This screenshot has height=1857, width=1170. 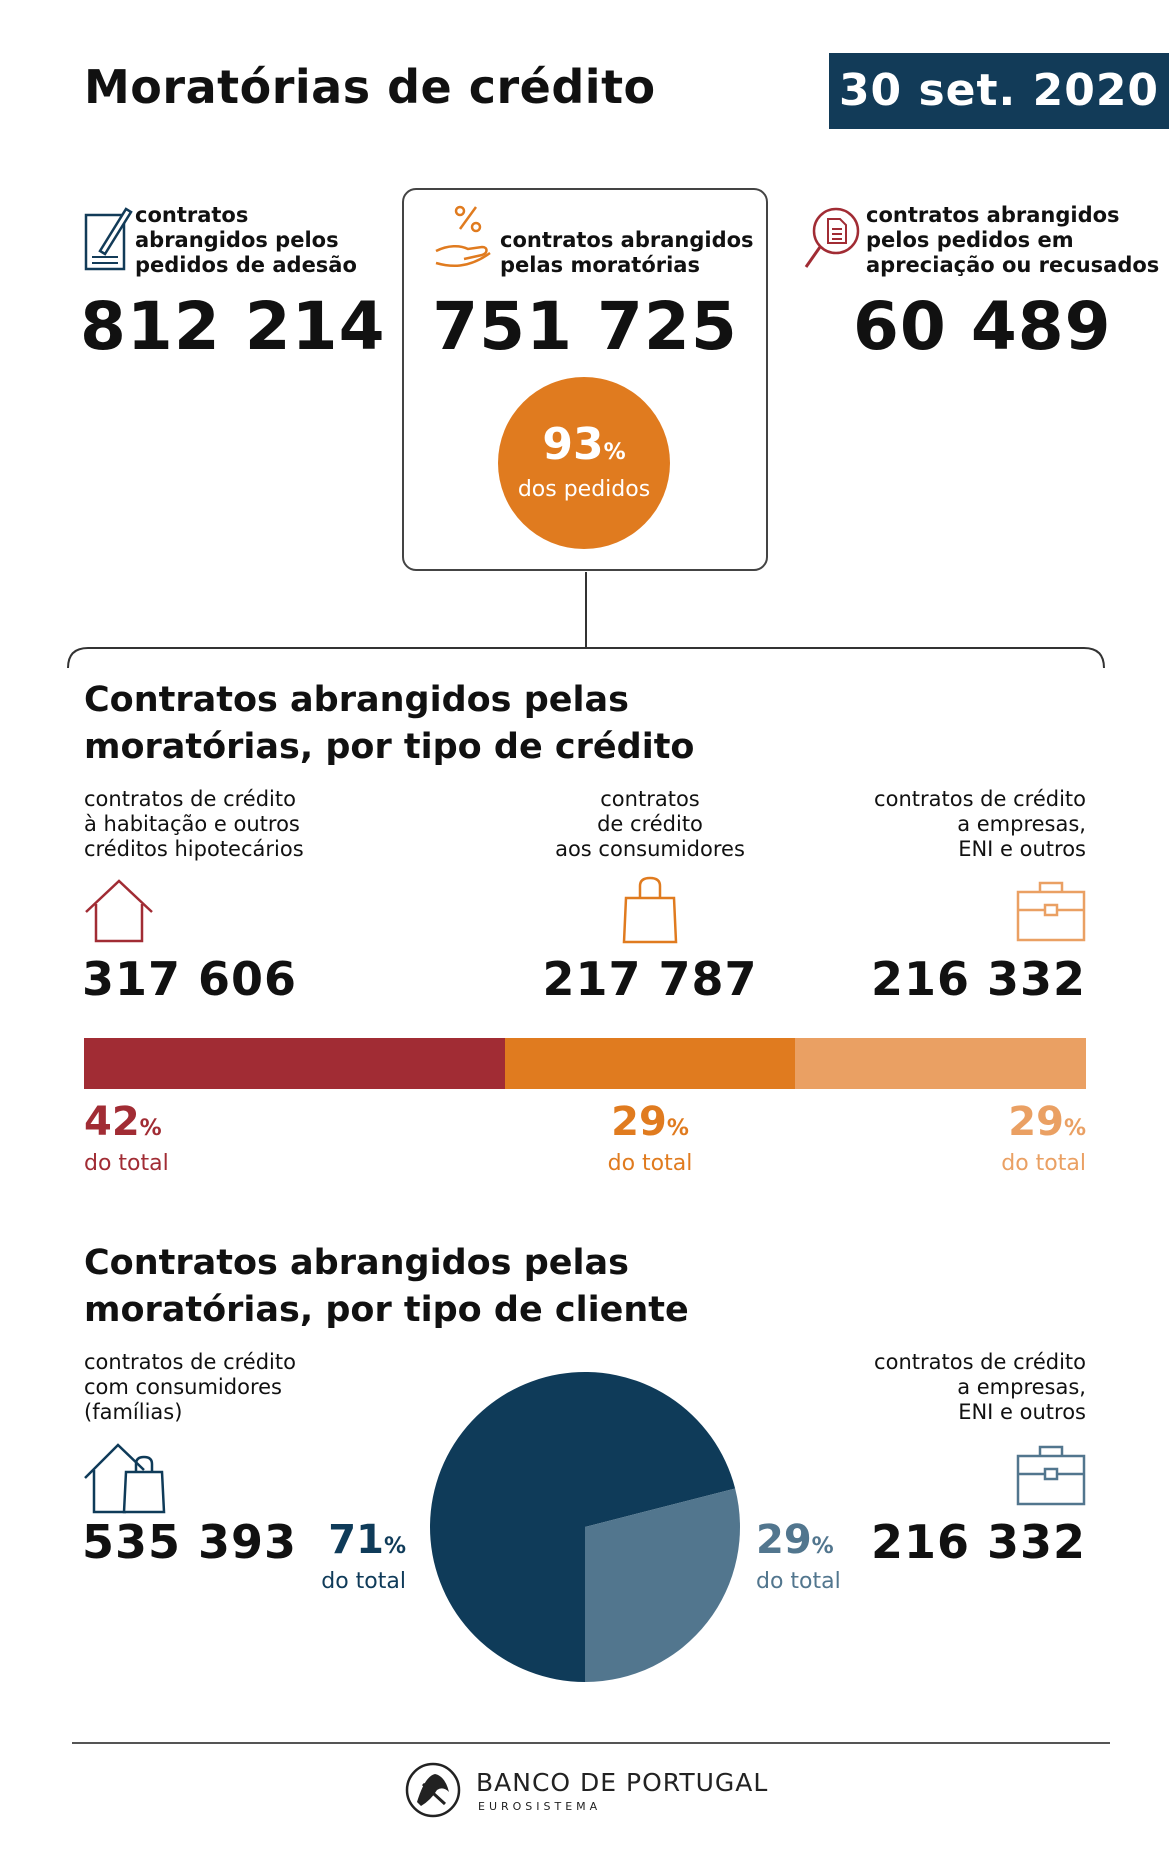 I want to click on credit-empresas-share: 29% do total, so click(x=1043, y=1137).